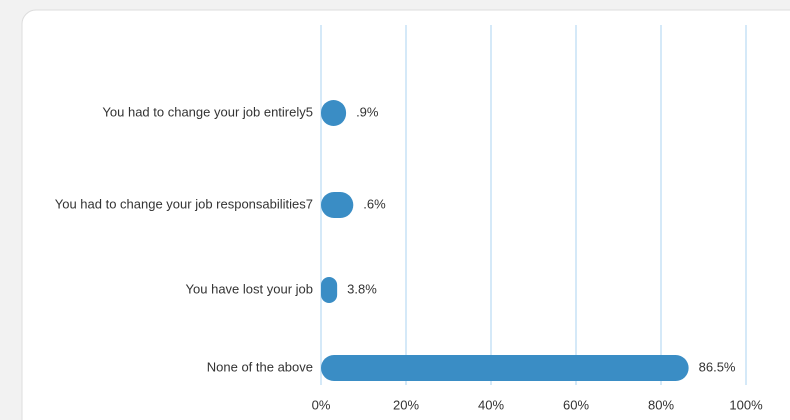 The height and width of the screenshot is (420, 790). I want to click on x-tick-label: 20%, so click(406, 404).